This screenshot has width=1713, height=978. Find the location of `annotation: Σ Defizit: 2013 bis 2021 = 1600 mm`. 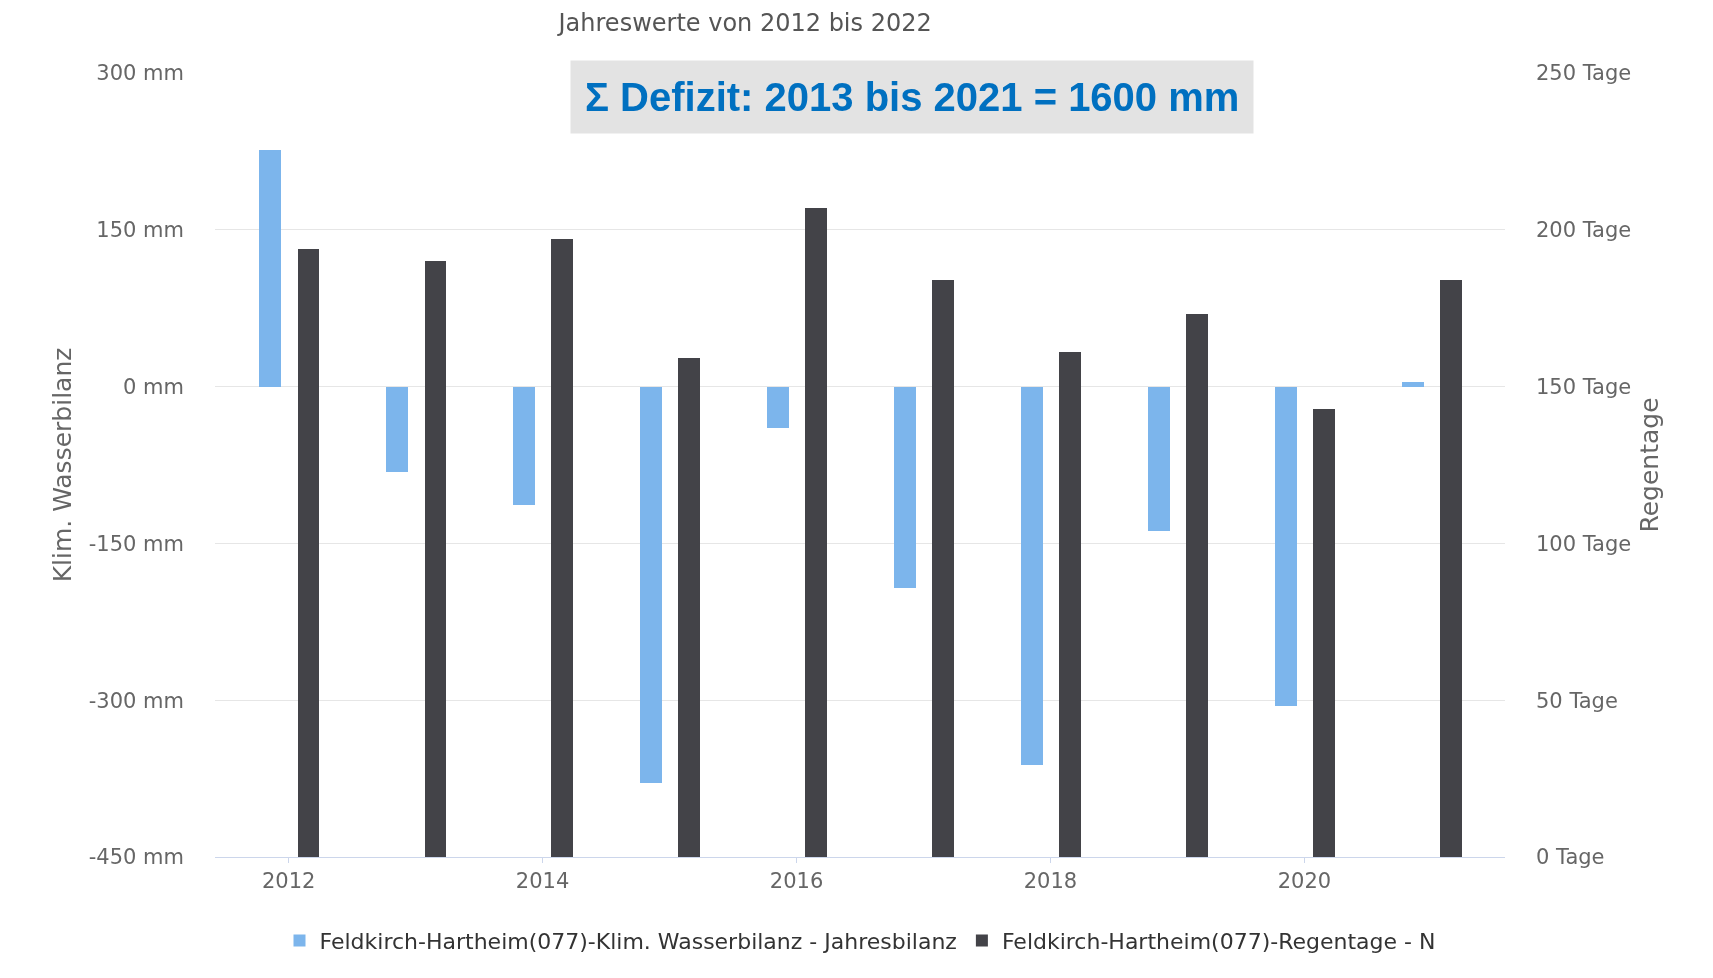

annotation: Σ Defizit: 2013 bis 2021 = 1600 mm is located at coordinates (912, 97).